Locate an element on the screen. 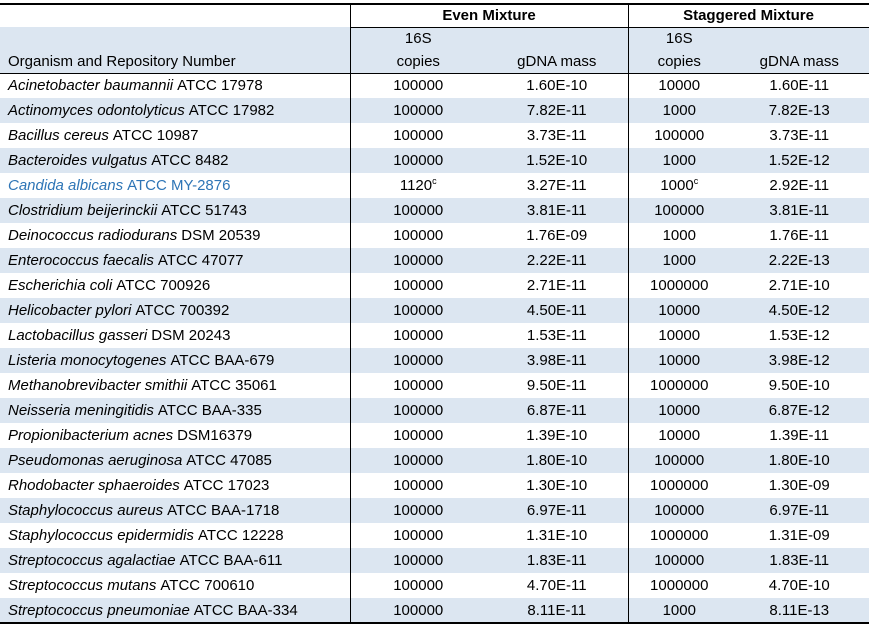  organism-name: Streptococcus agalactiae is located at coordinates (92, 560).